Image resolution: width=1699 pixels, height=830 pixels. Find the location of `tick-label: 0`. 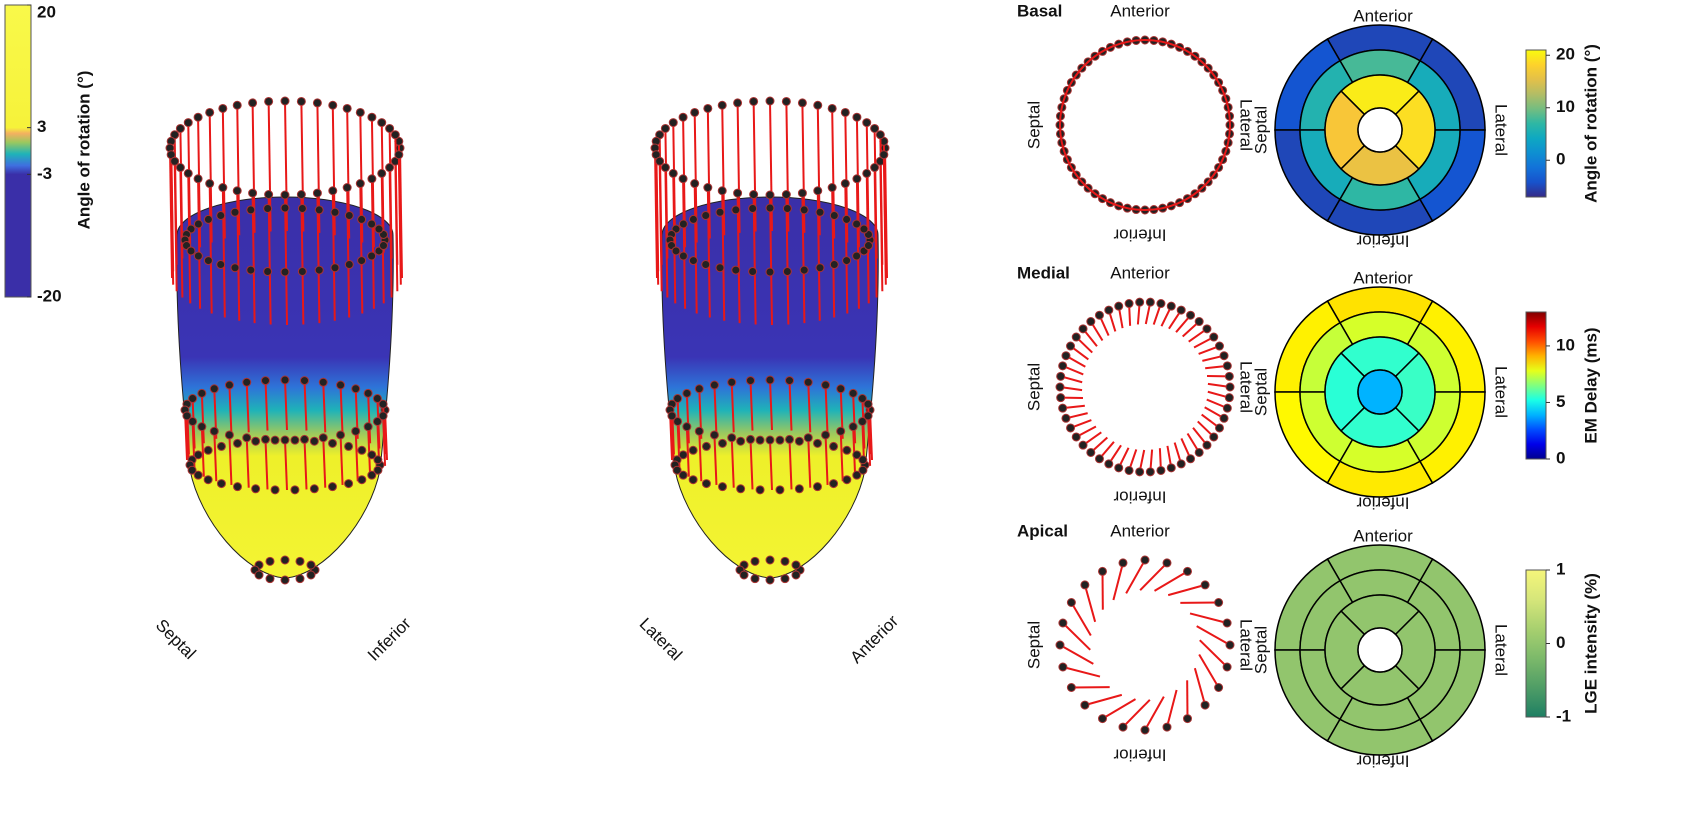

tick-label: 0 is located at coordinates (1560, 457).